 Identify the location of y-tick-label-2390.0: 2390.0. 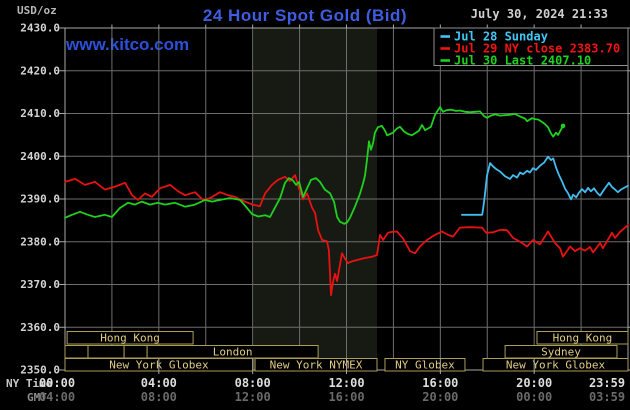
(40, 199).